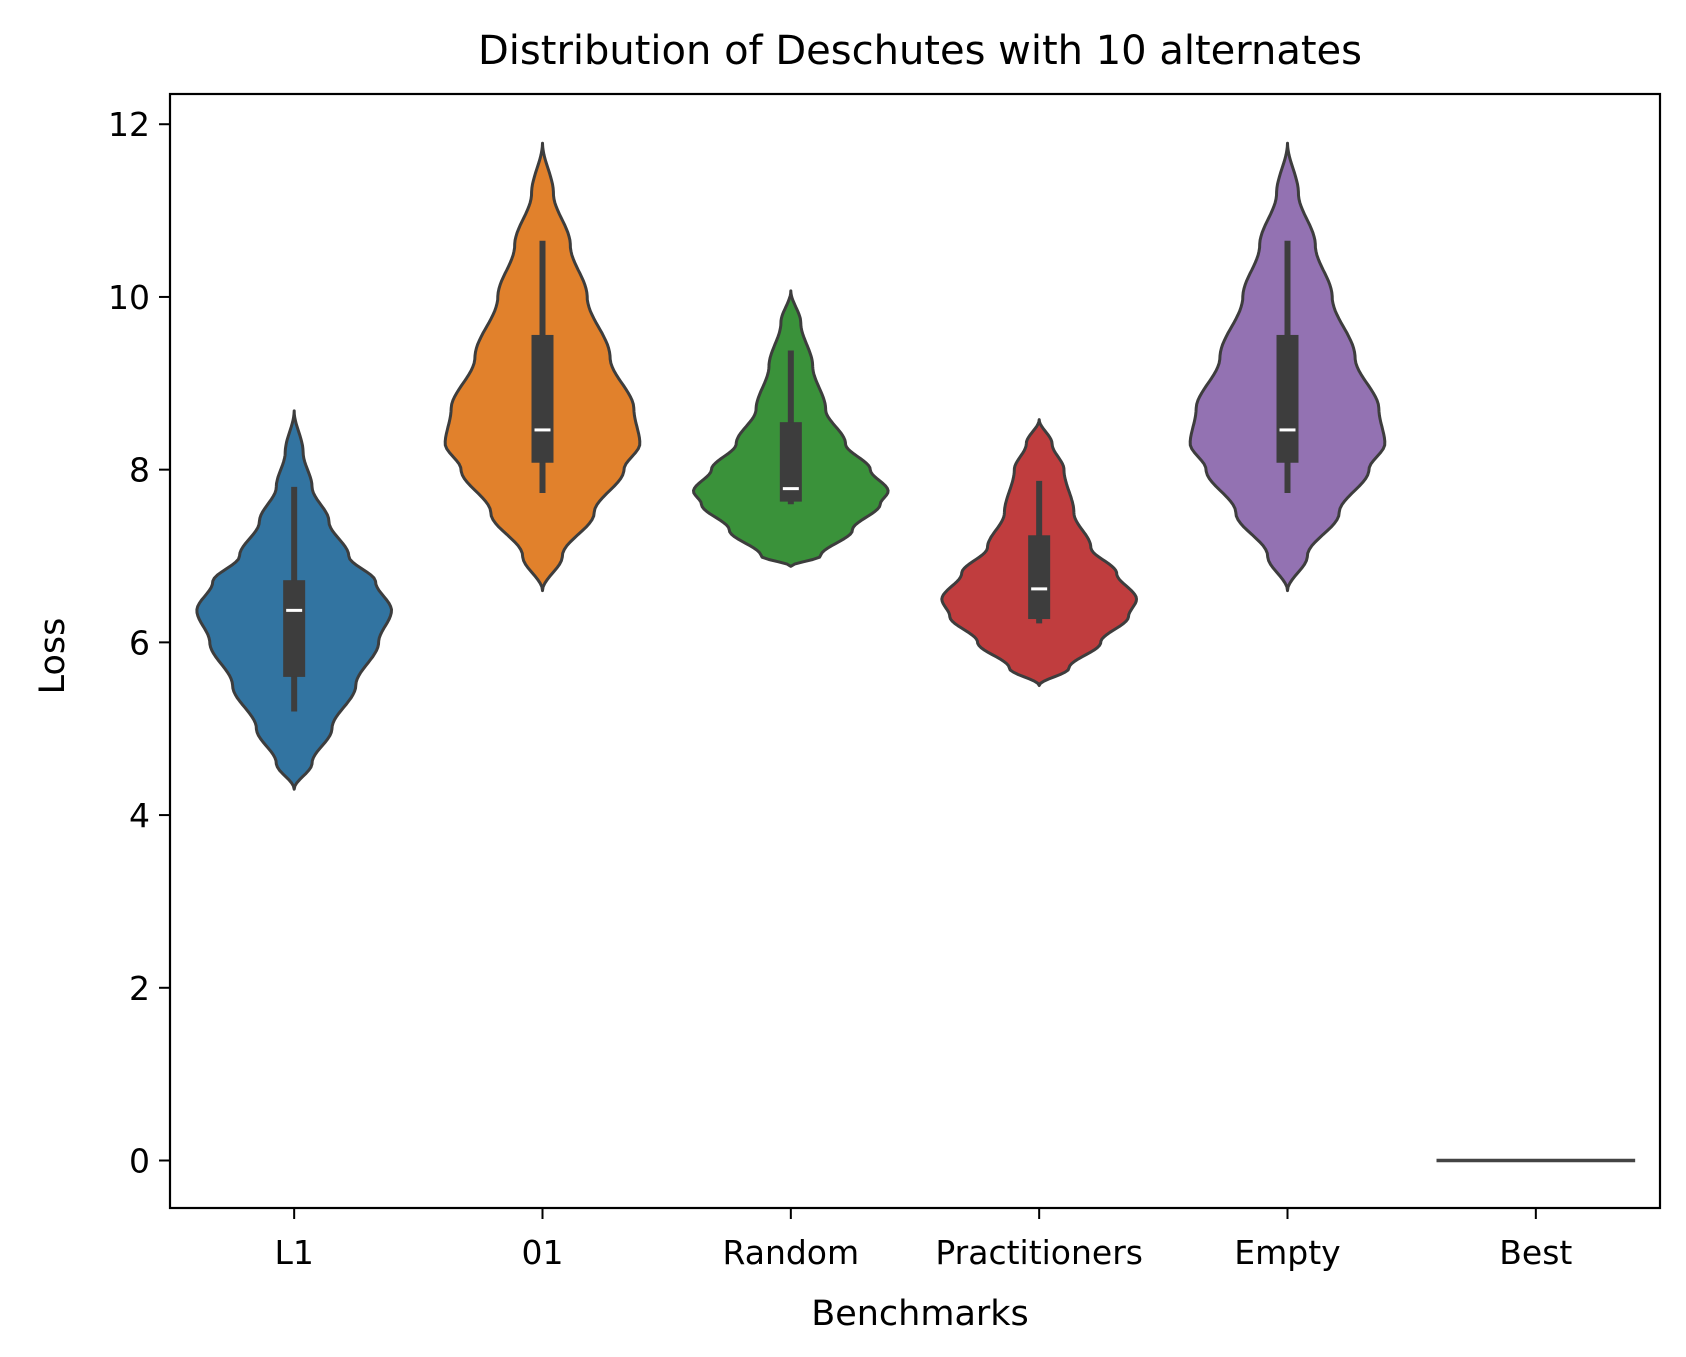 This screenshot has height=1357, width=1686. What do you see at coordinates (139, 988) in the screenshot?
I see `y-tick-label: 2` at bounding box center [139, 988].